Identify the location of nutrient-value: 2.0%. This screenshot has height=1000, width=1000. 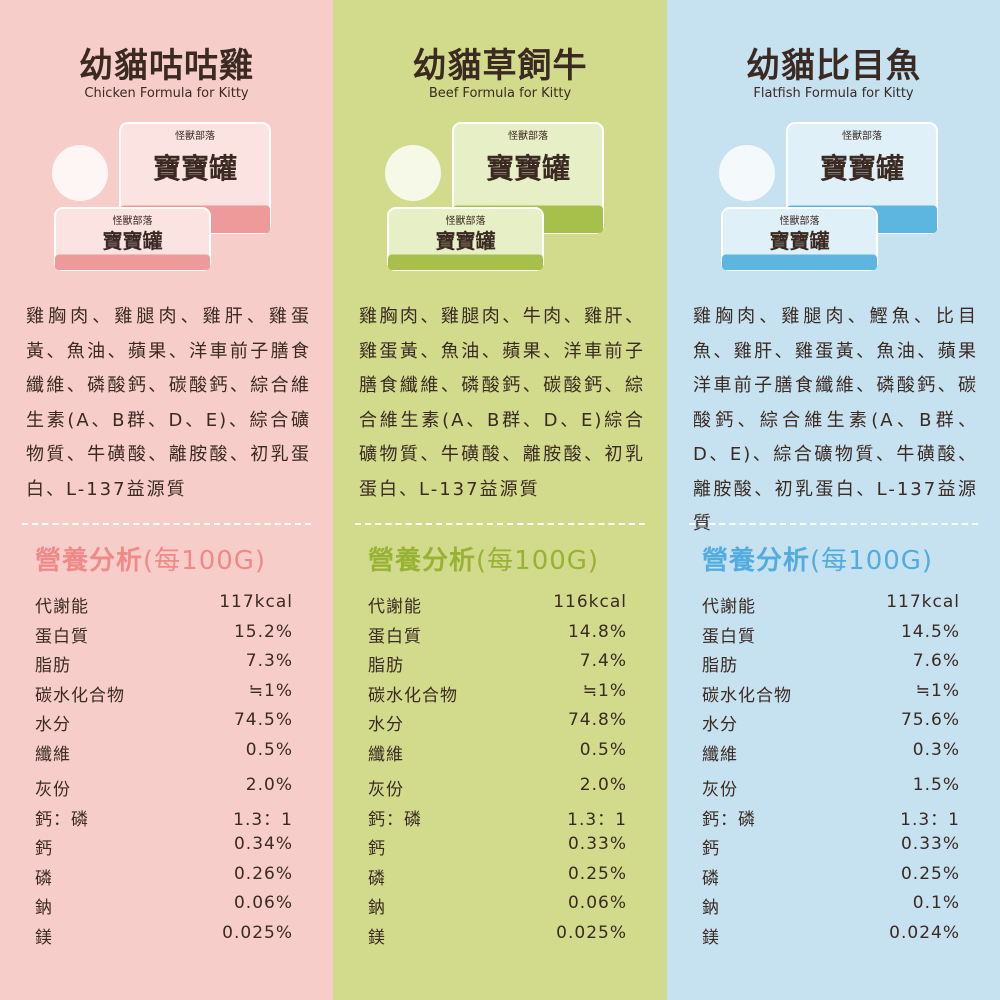
(269, 785).